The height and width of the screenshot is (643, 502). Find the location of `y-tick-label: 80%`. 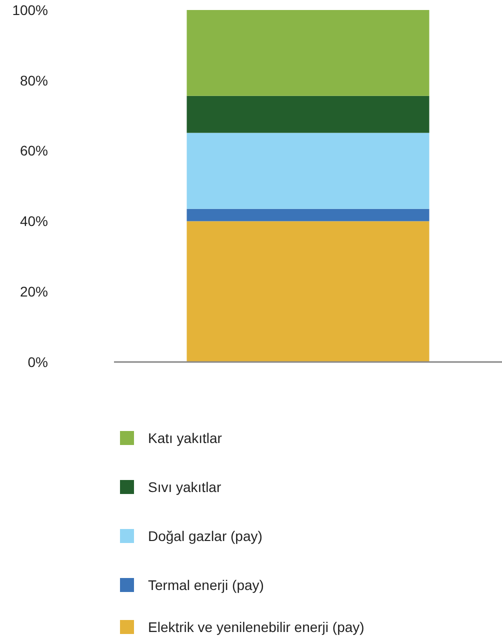

y-tick-label: 80% is located at coordinates (34, 80).